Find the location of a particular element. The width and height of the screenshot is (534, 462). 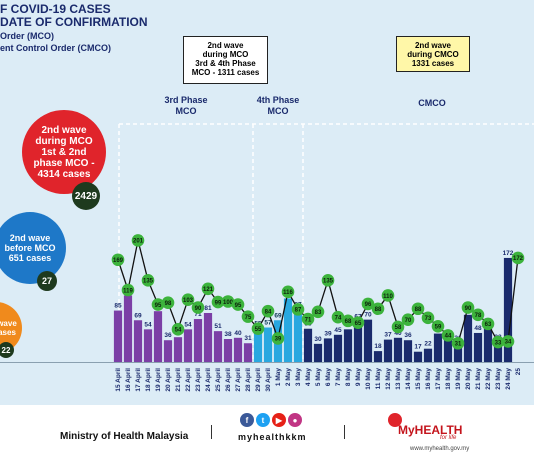

badge-orange: 22 is located at coordinates (7, 350).